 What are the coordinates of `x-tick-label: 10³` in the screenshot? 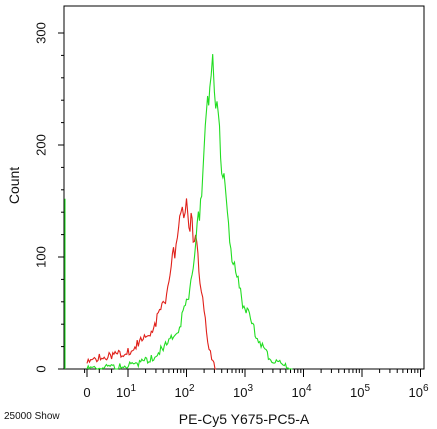 It's located at (243, 391).